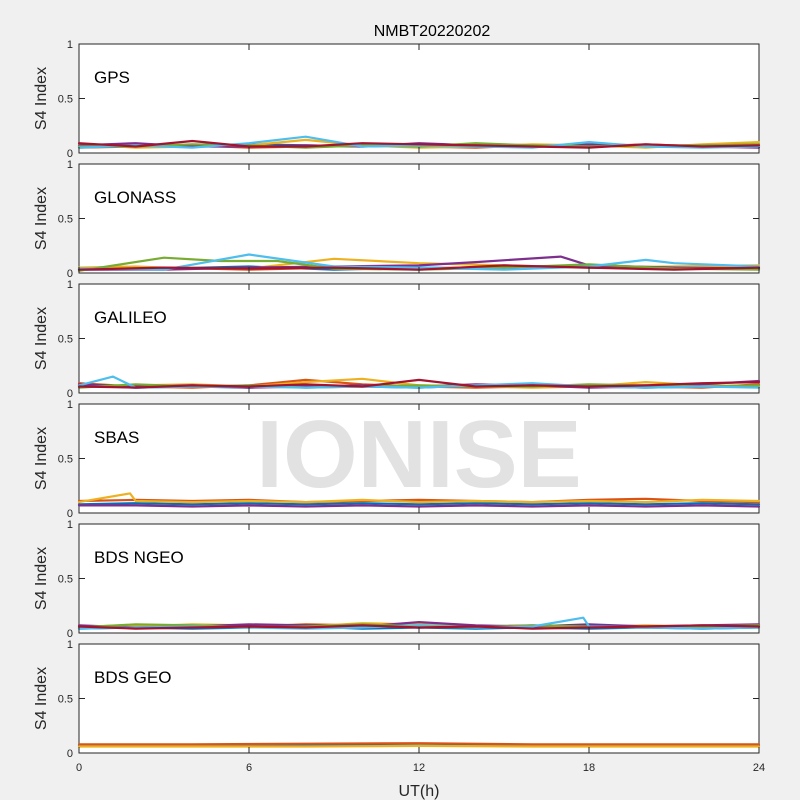  I want to click on x-tick-label: 12, so click(419, 768).